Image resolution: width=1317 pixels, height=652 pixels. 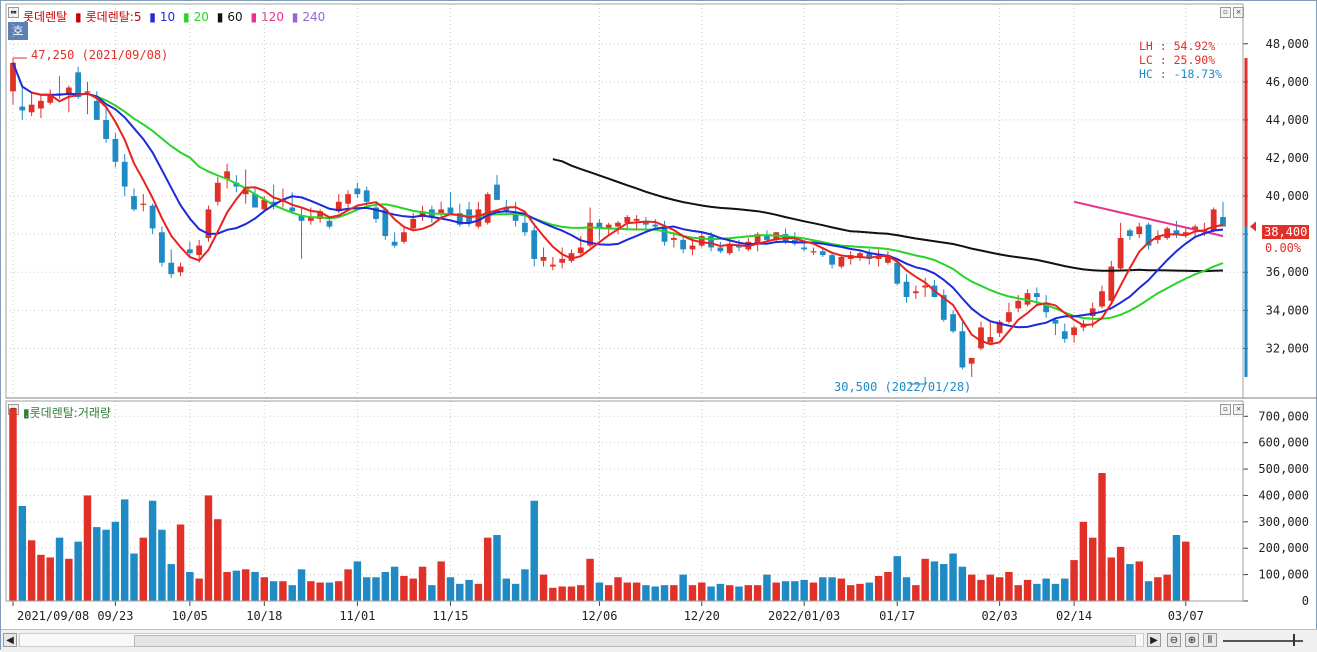 I want to click on legend-ma240: 240, so click(x=314, y=17).